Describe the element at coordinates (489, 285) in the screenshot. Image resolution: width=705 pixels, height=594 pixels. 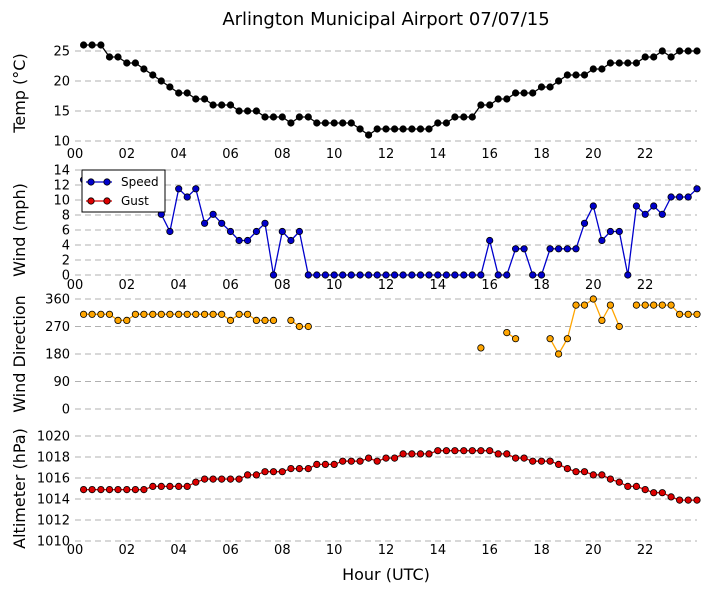
I see `x-tick-label: 16` at that location.